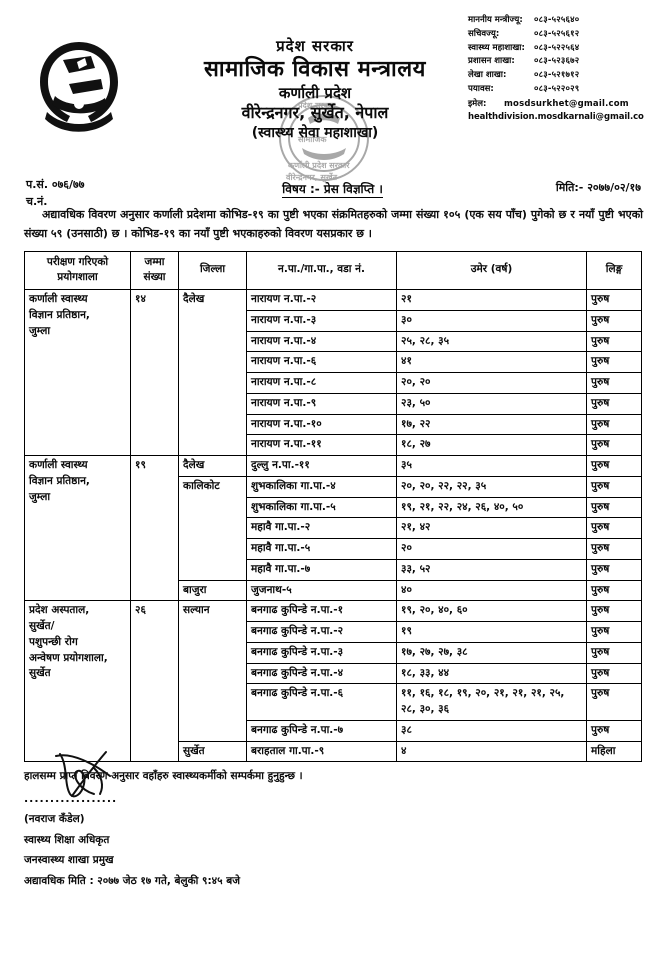 The height and width of the screenshot is (960, 665). What do you see at coordinates (315, 46) in the screenshot?
I see `org-line-1: प्रदेश सरकार` at bounding box center [315, 46].